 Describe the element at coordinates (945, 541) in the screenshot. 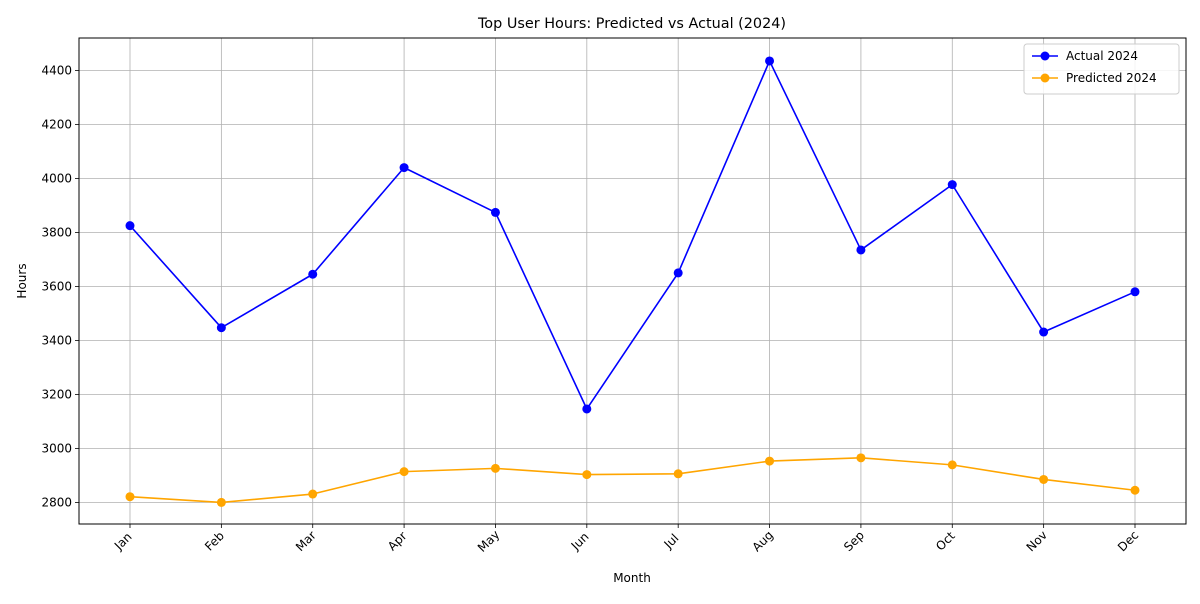

I see `x-tick-label: Oct` at that location.